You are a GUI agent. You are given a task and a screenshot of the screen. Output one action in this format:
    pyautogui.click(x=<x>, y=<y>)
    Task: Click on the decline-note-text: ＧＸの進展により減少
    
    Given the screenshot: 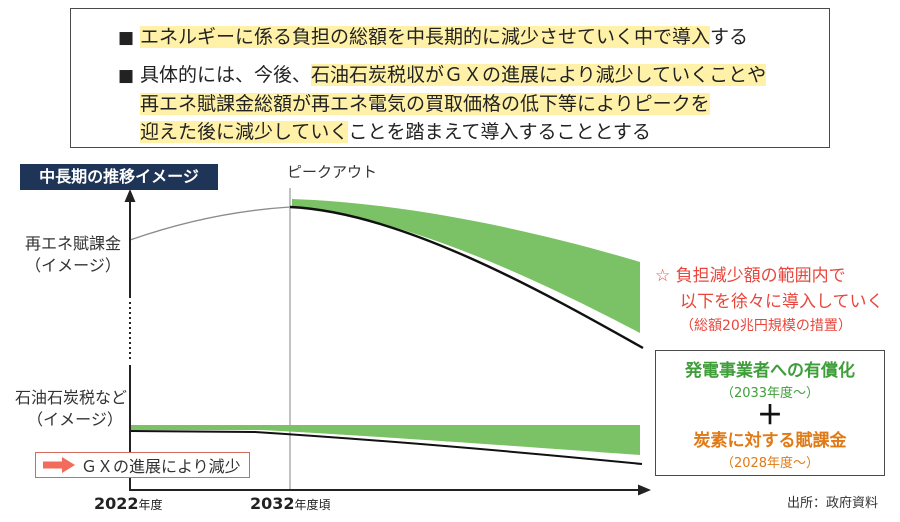 What is the action you would take?
    pyautogui.click(x=161, y=466)
    